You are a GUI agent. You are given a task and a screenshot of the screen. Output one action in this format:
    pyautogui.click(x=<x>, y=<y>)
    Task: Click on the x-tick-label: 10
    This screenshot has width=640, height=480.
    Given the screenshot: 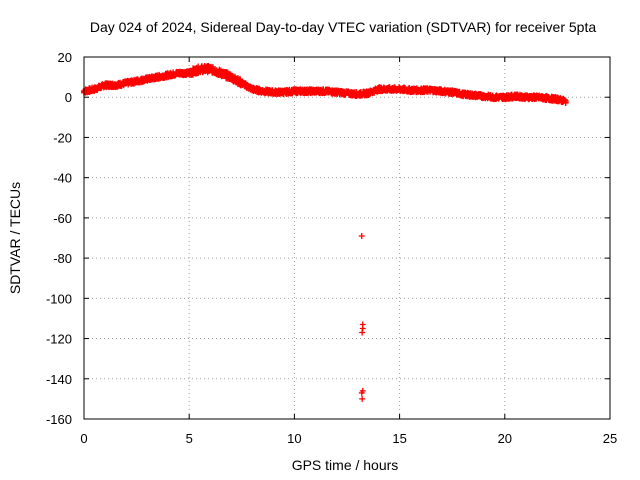 What is the action you would take?
    pyautogui.click(x=294, y=438)
    